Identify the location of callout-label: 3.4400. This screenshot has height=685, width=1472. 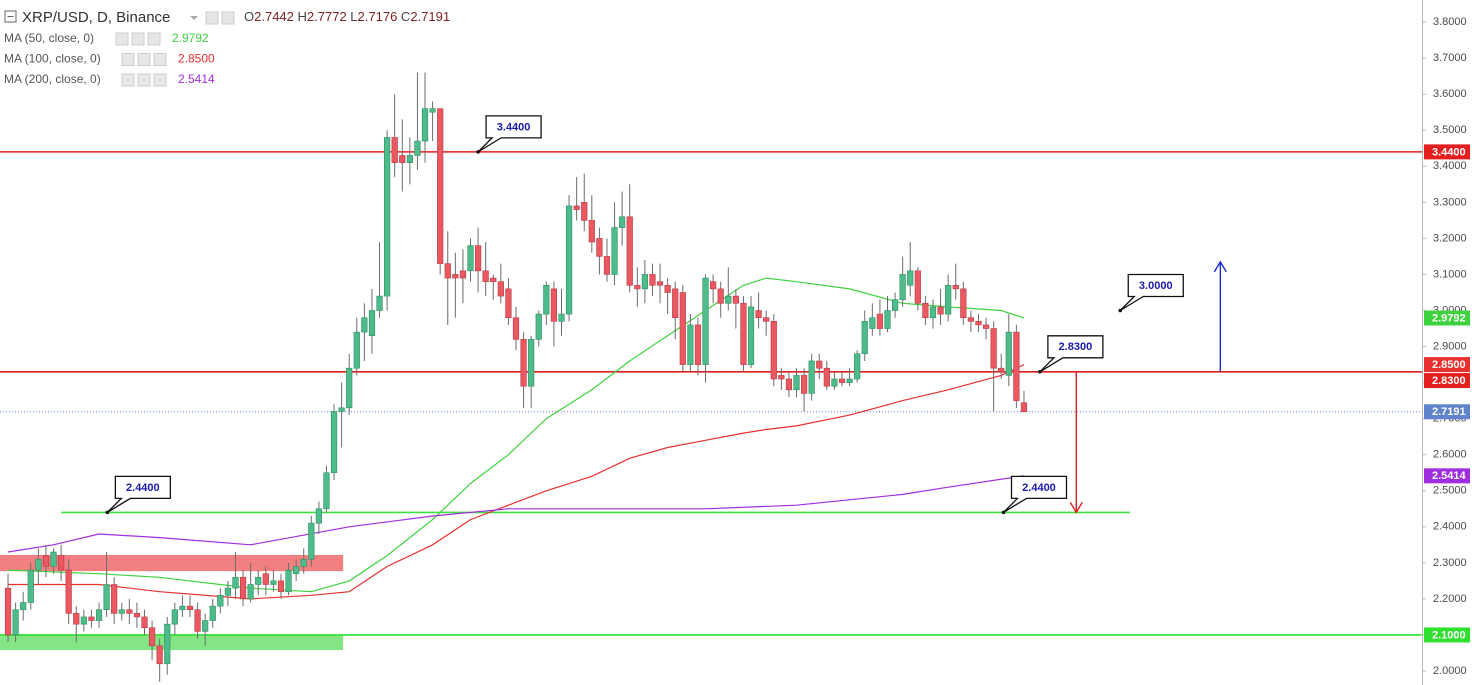
(514, 127).